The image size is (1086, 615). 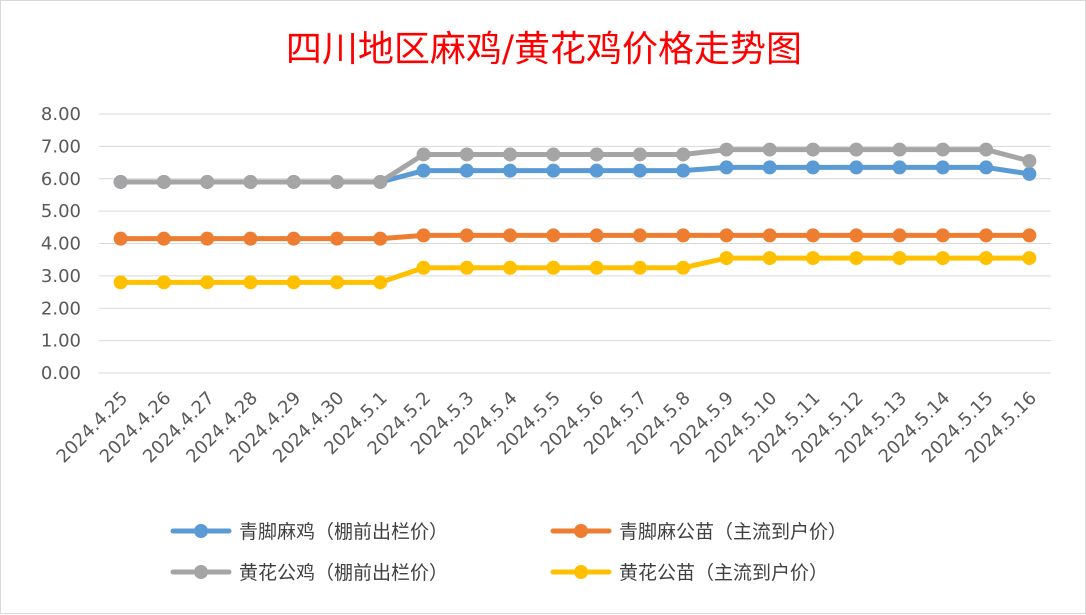 What do you see at coordinates (61, 308) in the screenshot?
I see `y-tick-label: 2.00` at bounding box center [61, 308].